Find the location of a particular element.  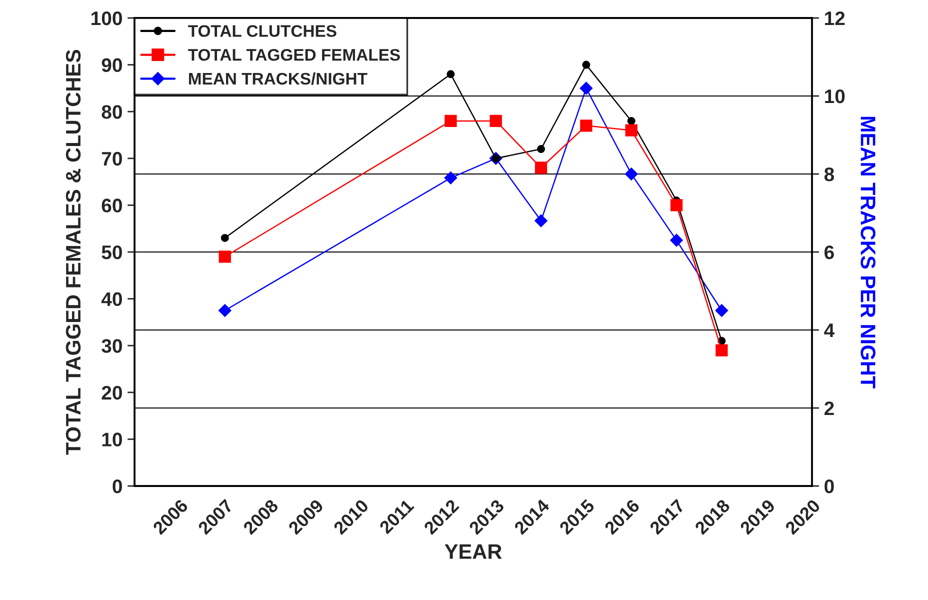

y2-tick-label: 6 is located at coordinates (829, 252).